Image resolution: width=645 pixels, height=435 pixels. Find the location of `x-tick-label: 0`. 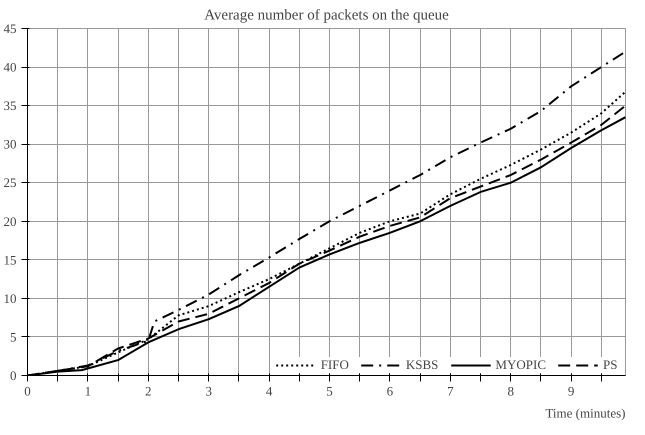

x-tick-label: 0 is located at coordinates (27, 391).